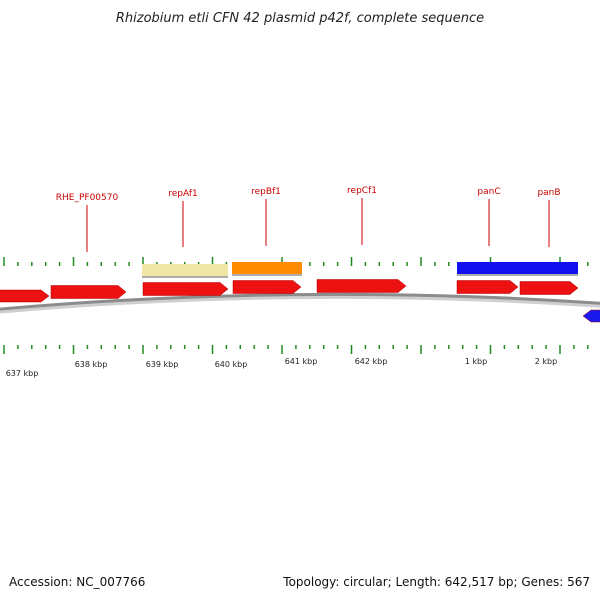  Describe the element at coordinates (546, 361) in the screenshot. I see `scale-label: 2 kbp` at that location.